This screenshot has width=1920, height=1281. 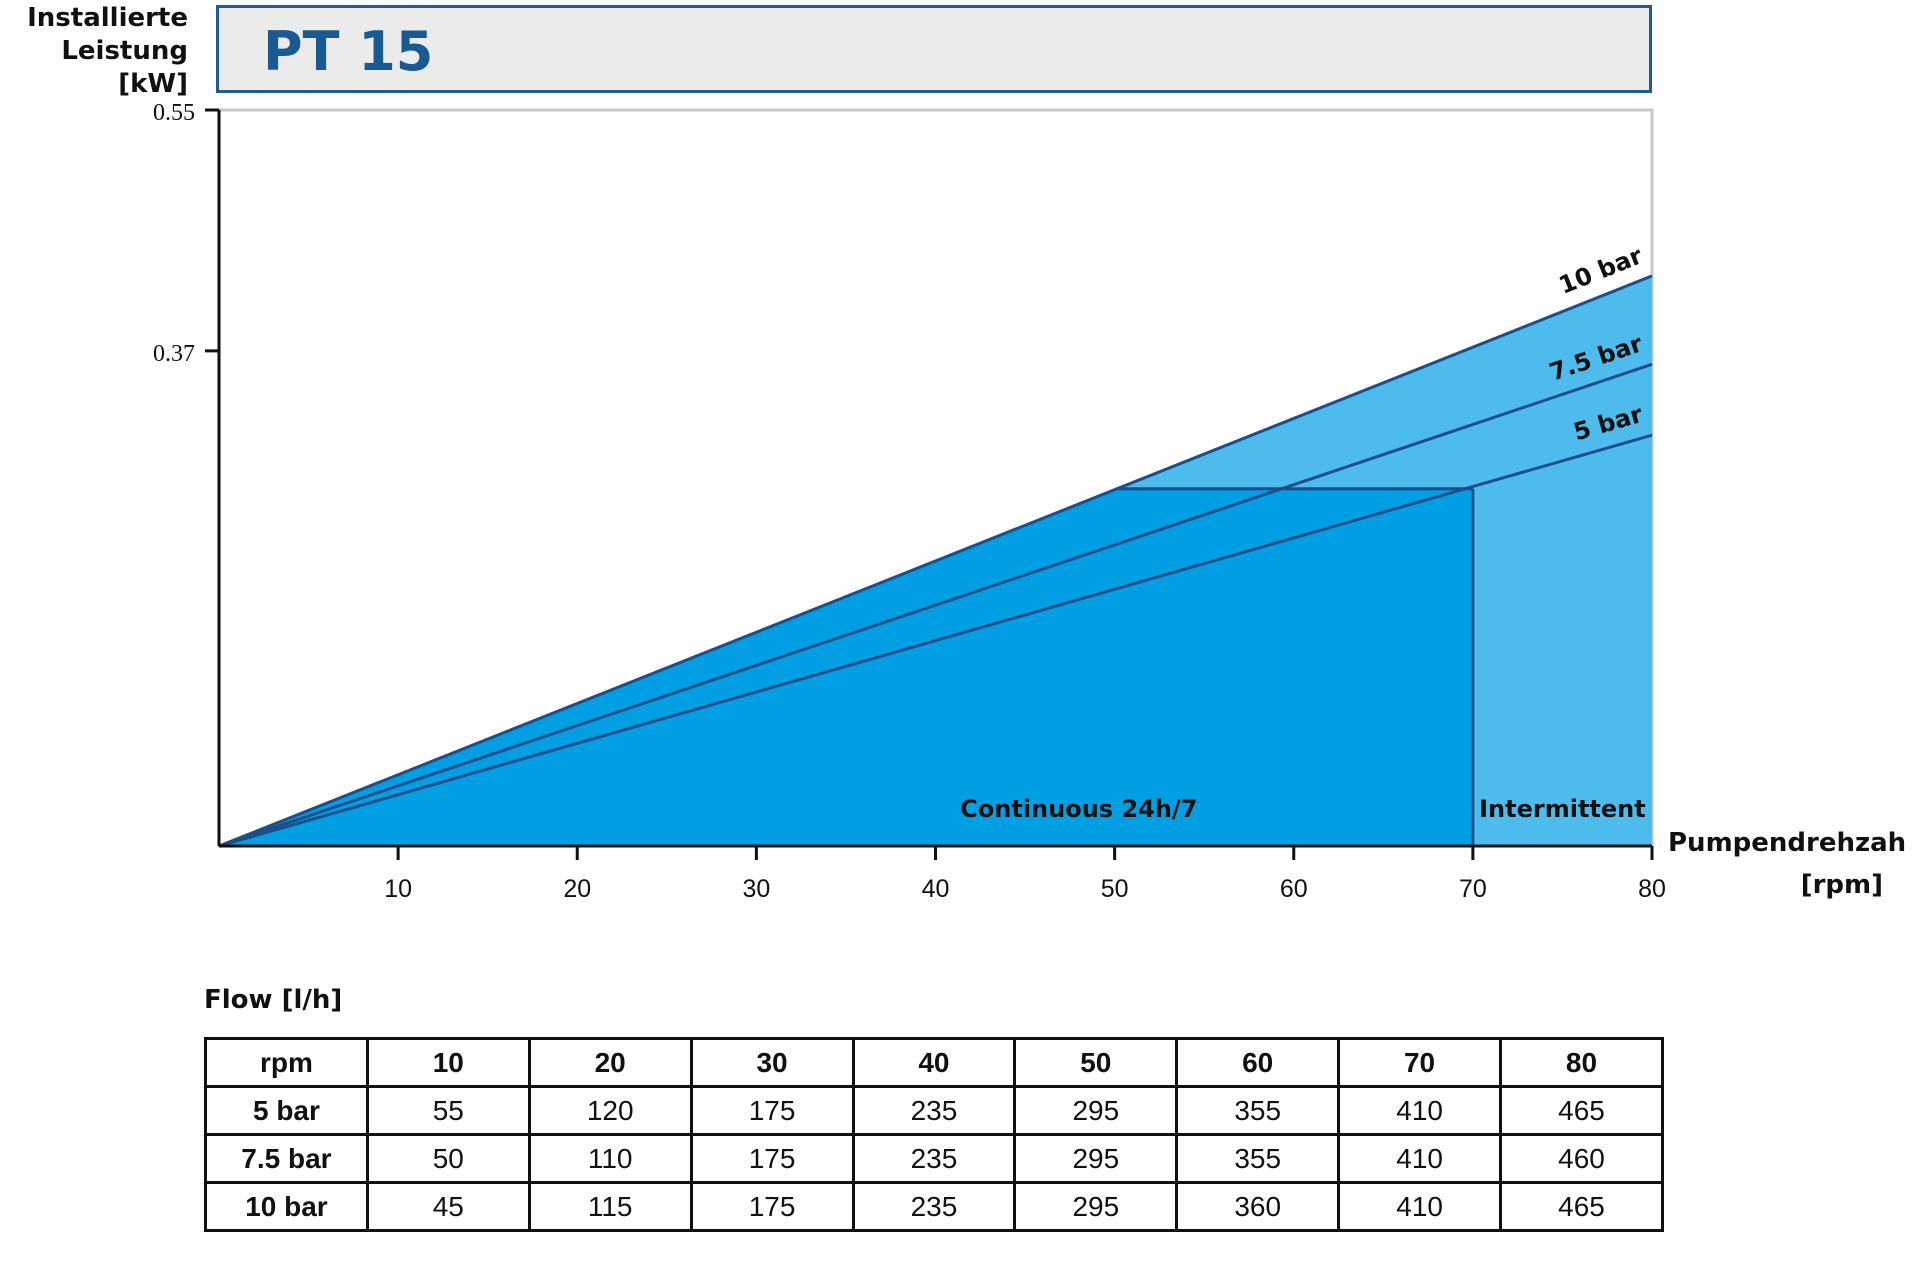 What do you see at coordinates (174, 113) in the screenshot?
I see `y-tick-label-0.55: 0.55` at bounding box center [174, 113].